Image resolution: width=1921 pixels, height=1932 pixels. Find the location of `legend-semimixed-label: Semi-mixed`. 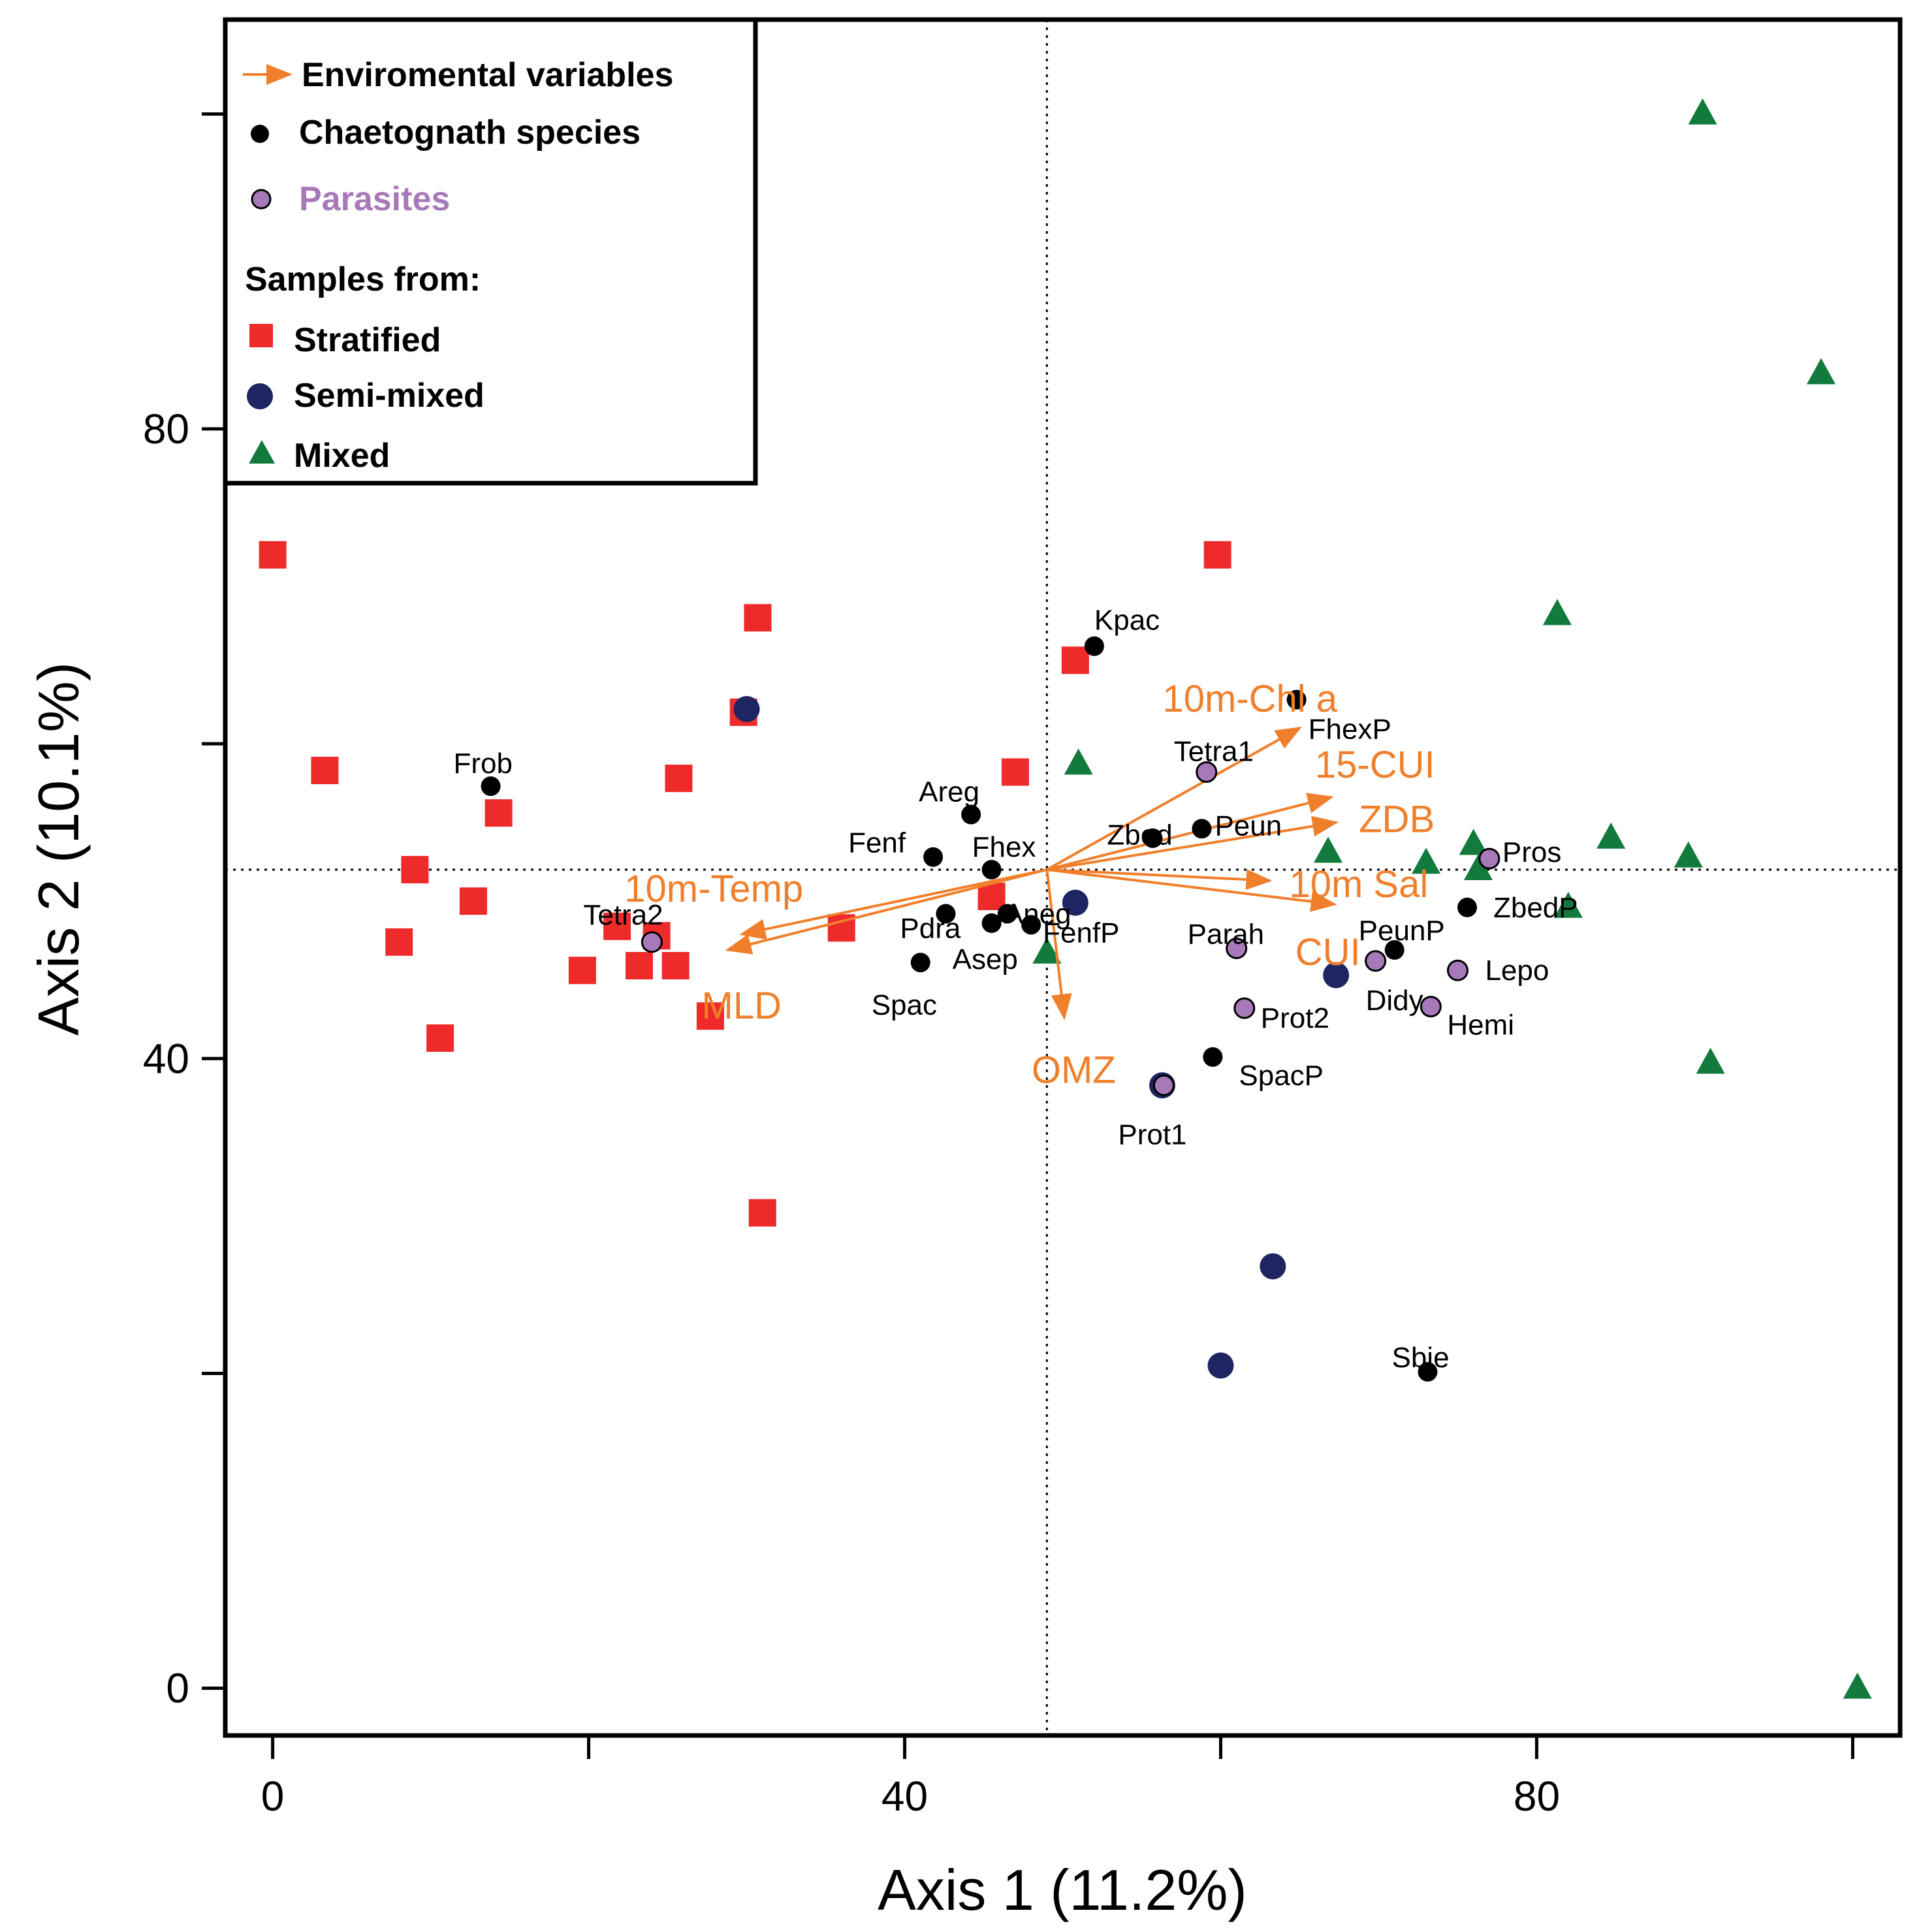

legend-semimixed-label: Semi-mixed is located at coordinates (389, 396).